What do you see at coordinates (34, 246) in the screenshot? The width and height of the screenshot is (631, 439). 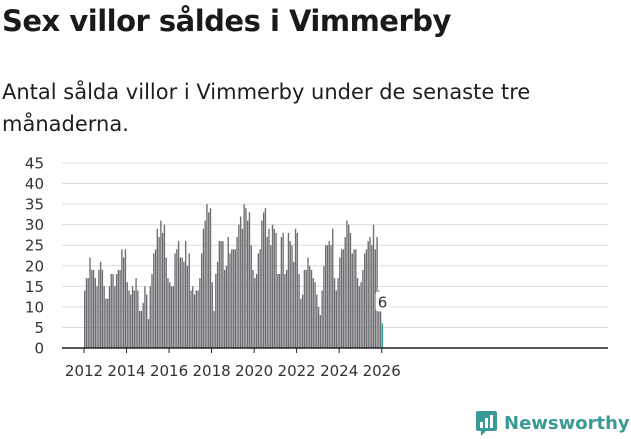 I see `y-tick-label: 25` at bounding box center [34, 246].